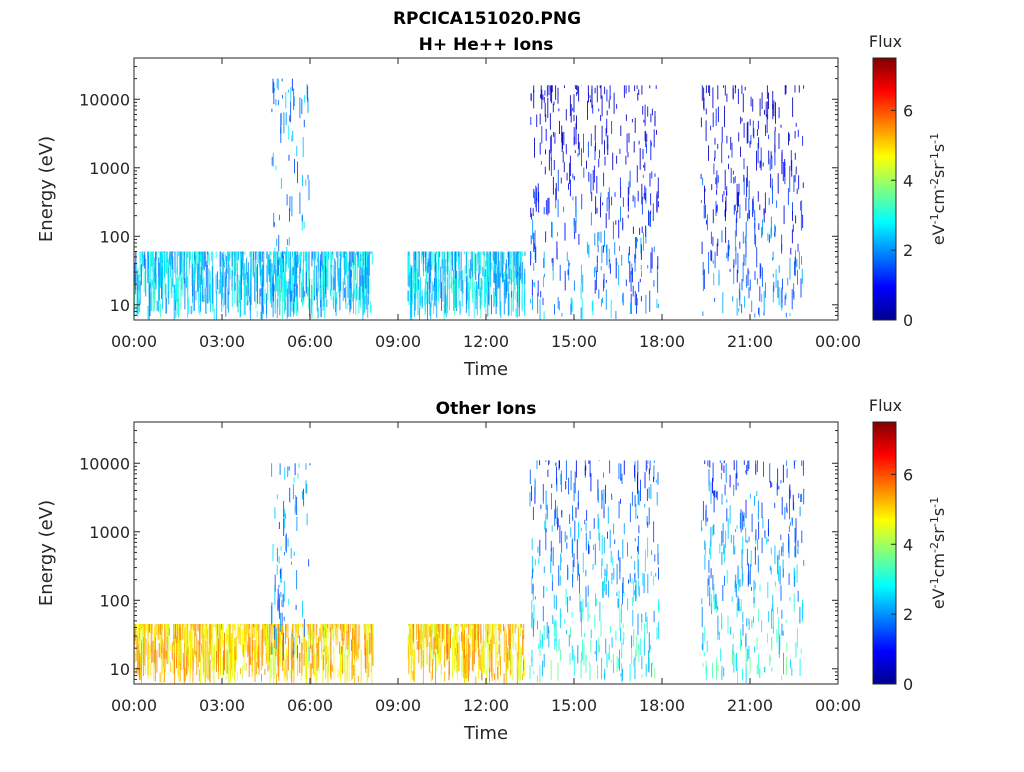 Image resolution: width=1024 pixels, height=772 pixels. I want to click on panel-title: H+ He++ Ions, so click(486, 45).